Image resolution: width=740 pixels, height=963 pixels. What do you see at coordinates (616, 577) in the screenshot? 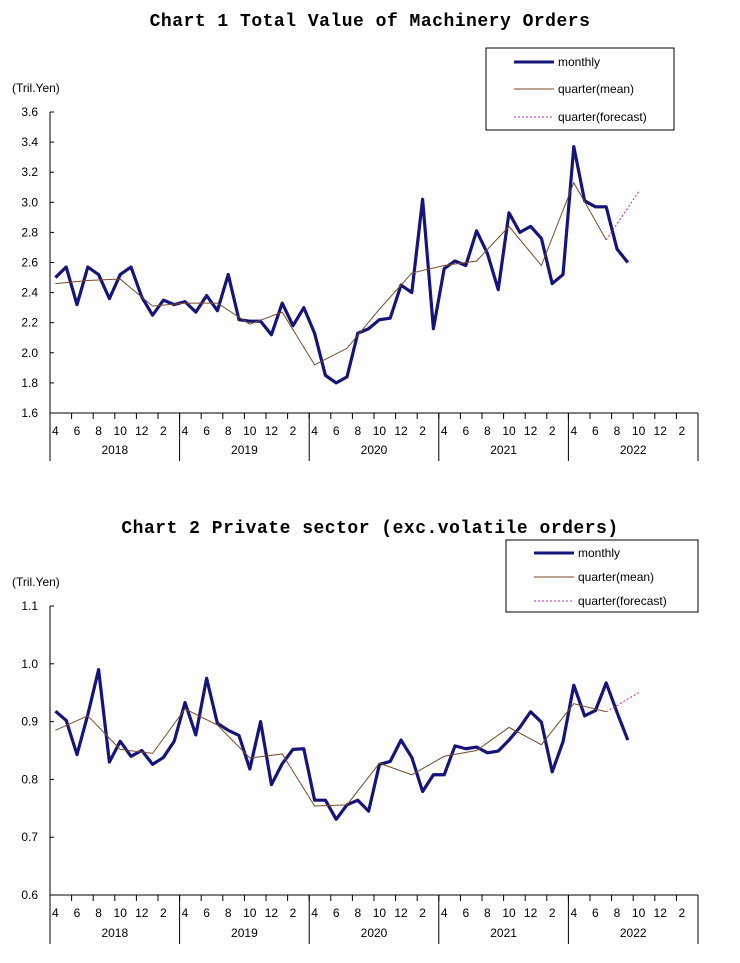
I see `chart-2-legend-quarter-mean-label: quarter(mean)` at bounding box center [616, 577].